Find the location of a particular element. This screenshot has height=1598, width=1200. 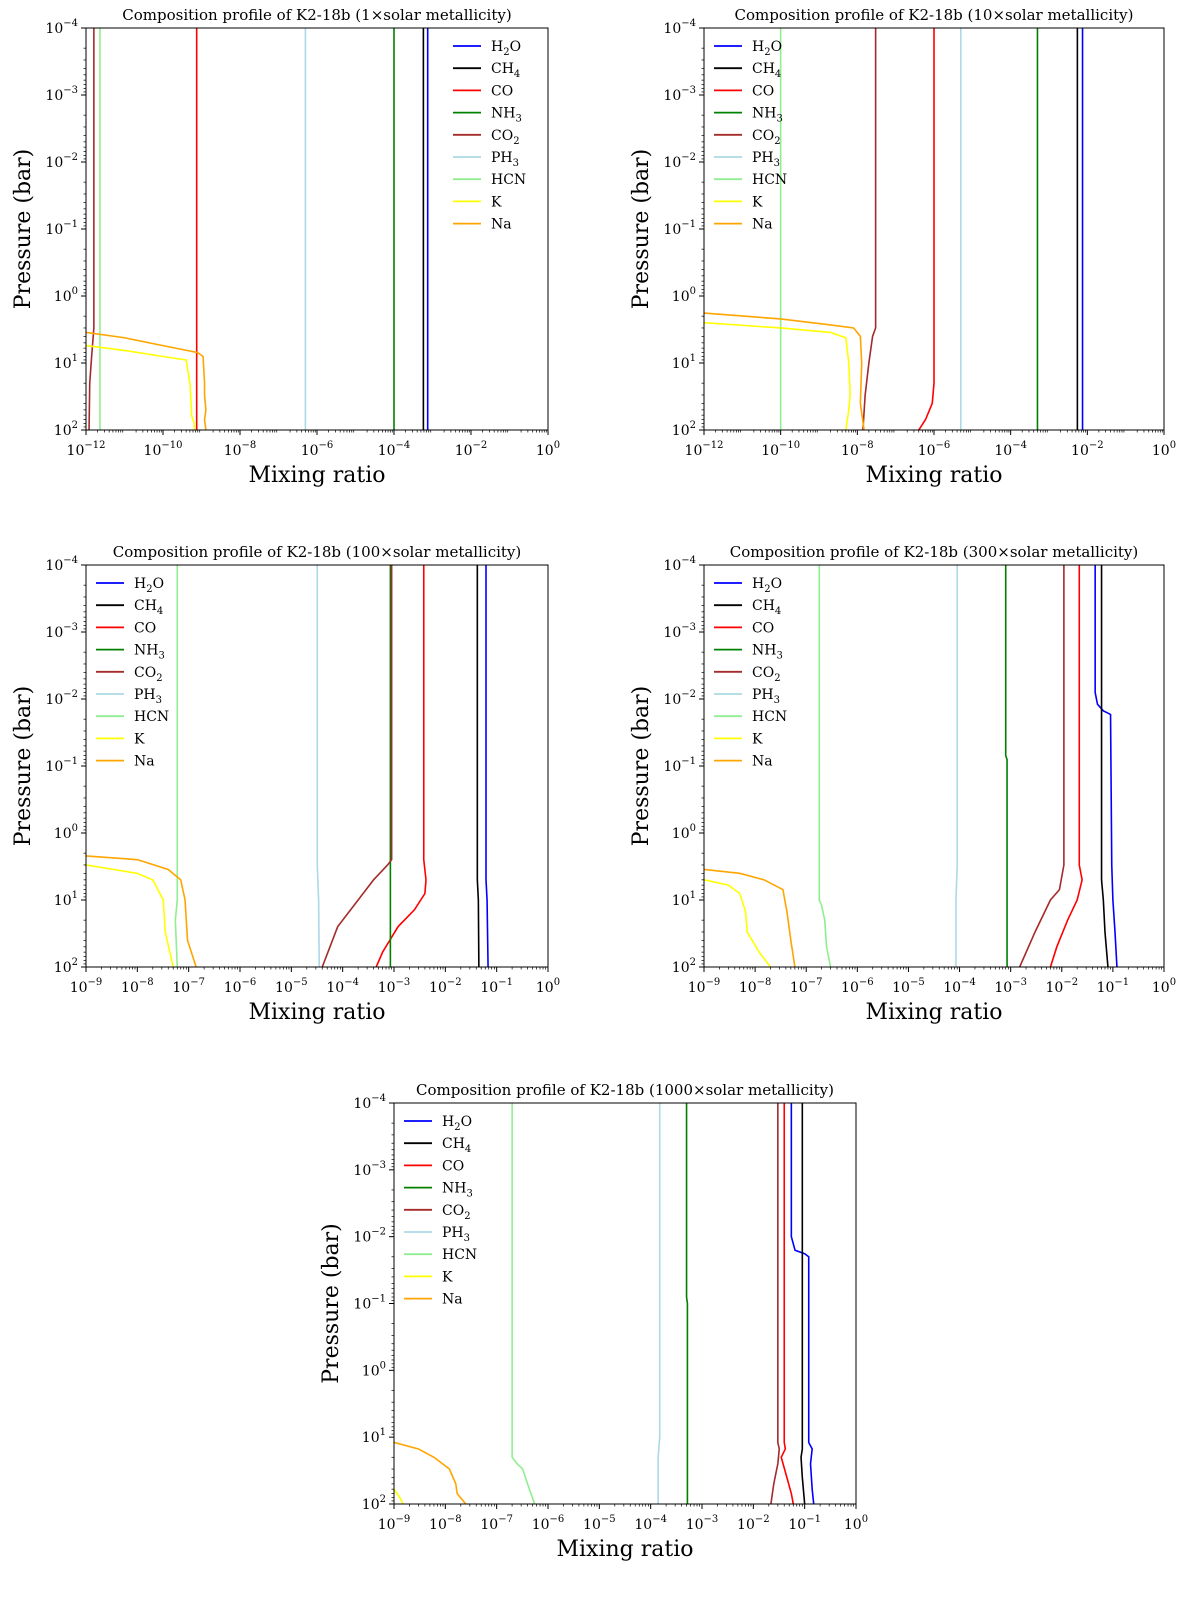

y-tick-label: 10⁻¹ is located at coordinates (679, 228).